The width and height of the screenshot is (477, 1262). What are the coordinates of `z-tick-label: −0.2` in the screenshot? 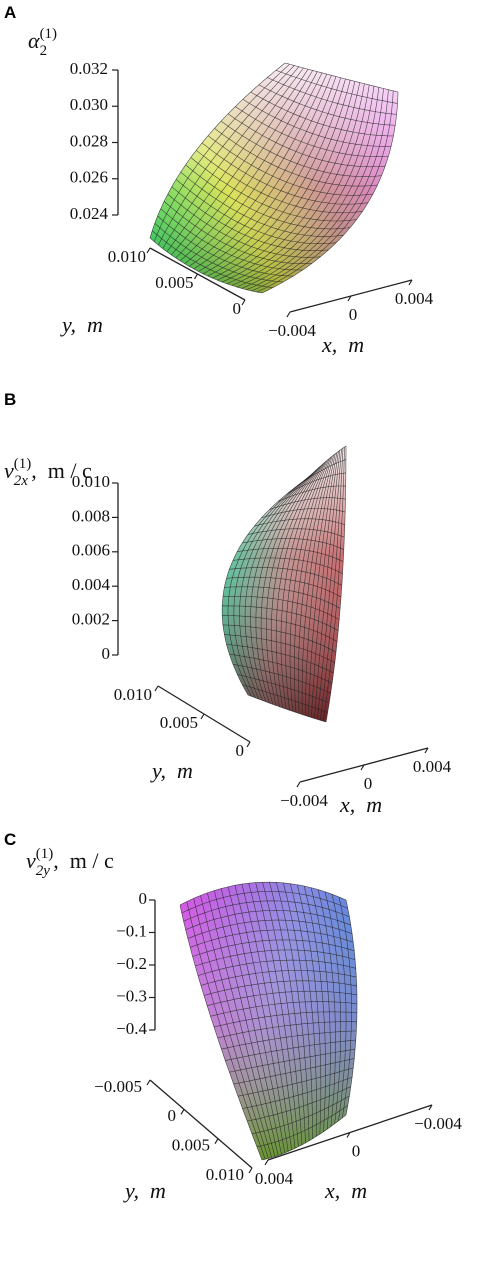 It's located at (131, 963).